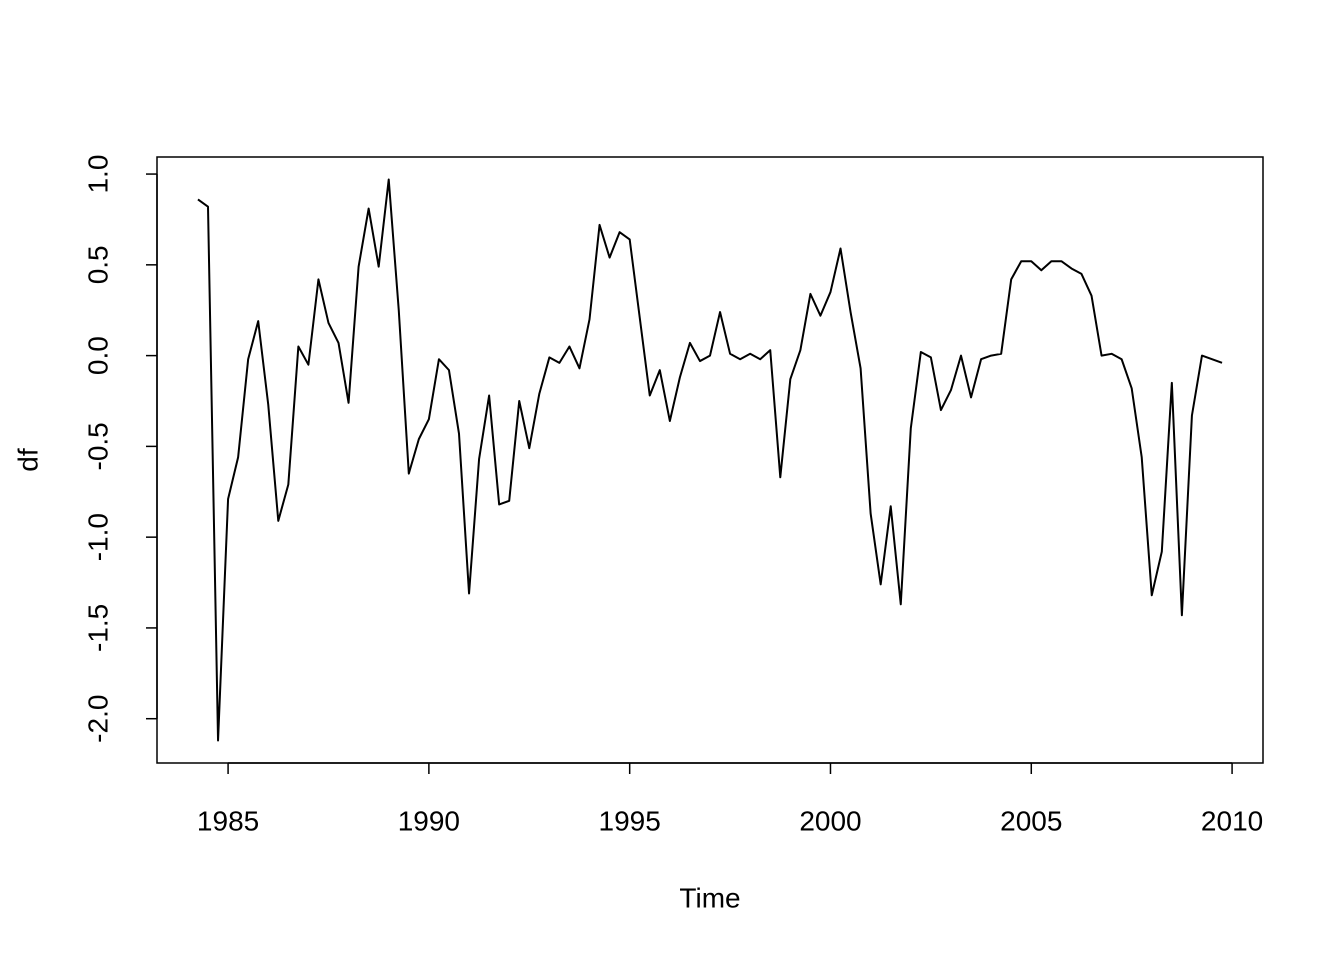 This screenshot has width=1344, height=960. Describe the element at coordinates (709, 897) in the screenshot. I see `x-axis-label: Time` at that location.